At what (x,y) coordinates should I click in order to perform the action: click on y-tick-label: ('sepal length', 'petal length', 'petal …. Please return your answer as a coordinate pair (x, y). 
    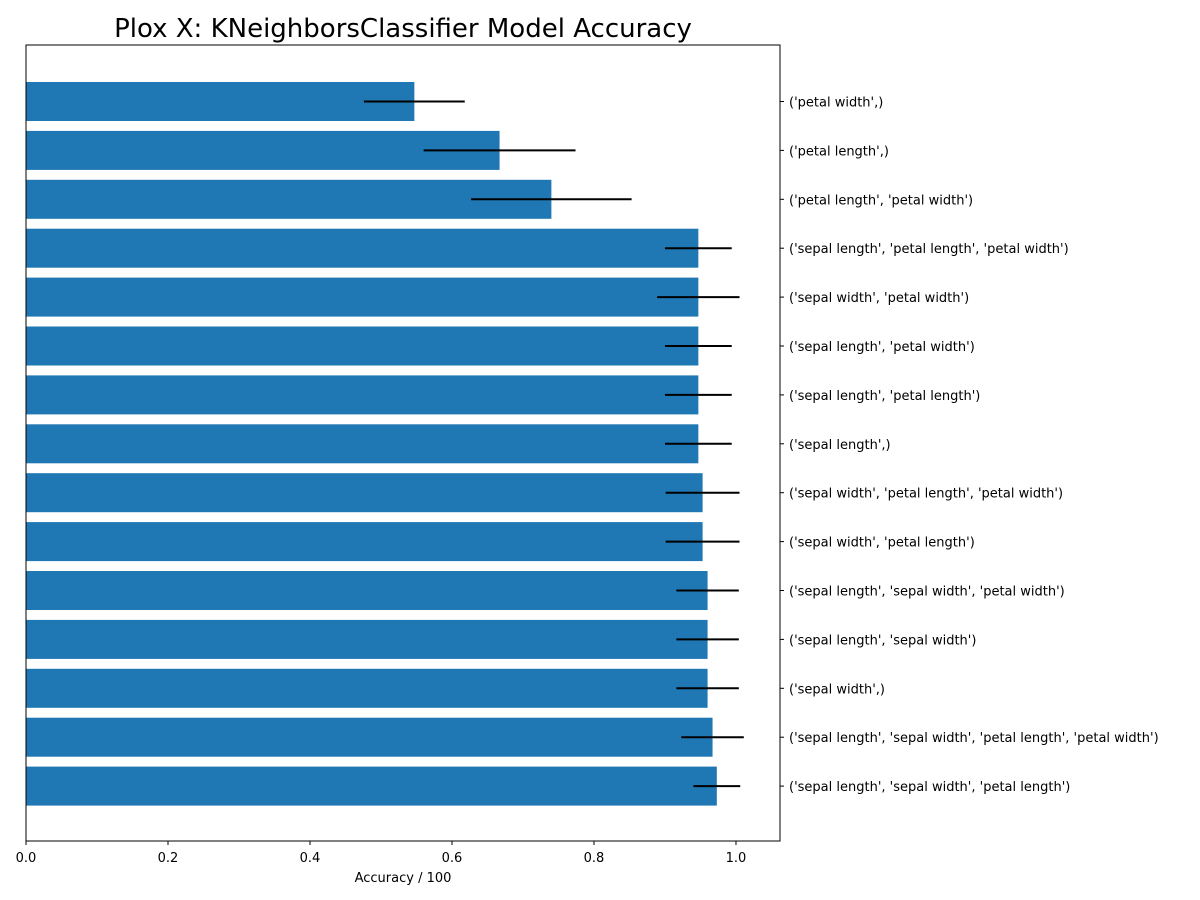
    Looking at the image, I should click on (929, 249).